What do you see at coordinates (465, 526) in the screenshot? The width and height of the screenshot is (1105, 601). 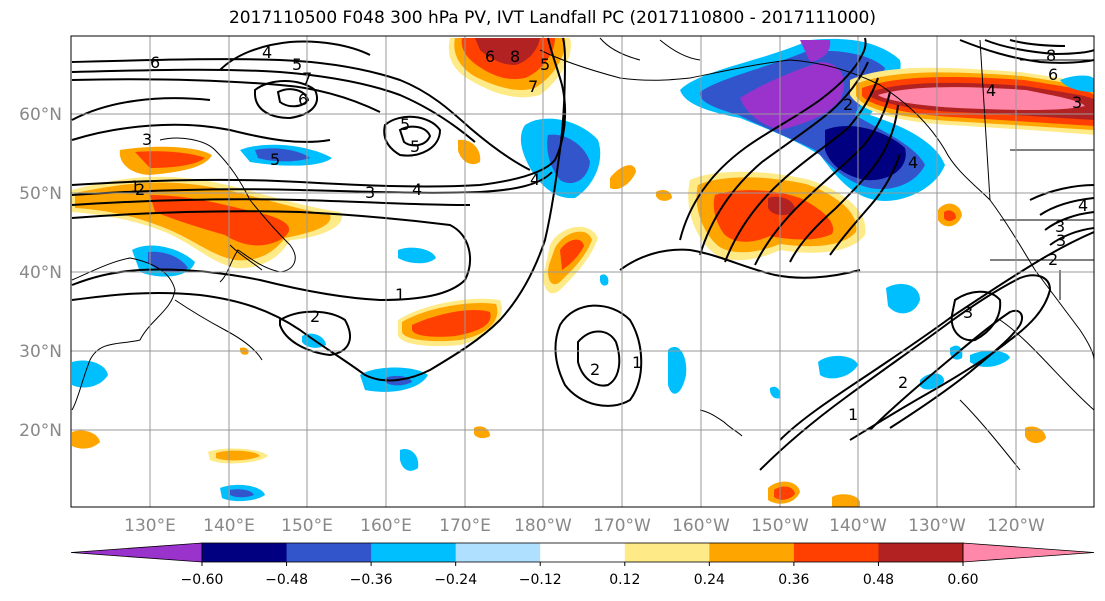 I see `lon-label: 170°E` at bounding box center [465, 526].